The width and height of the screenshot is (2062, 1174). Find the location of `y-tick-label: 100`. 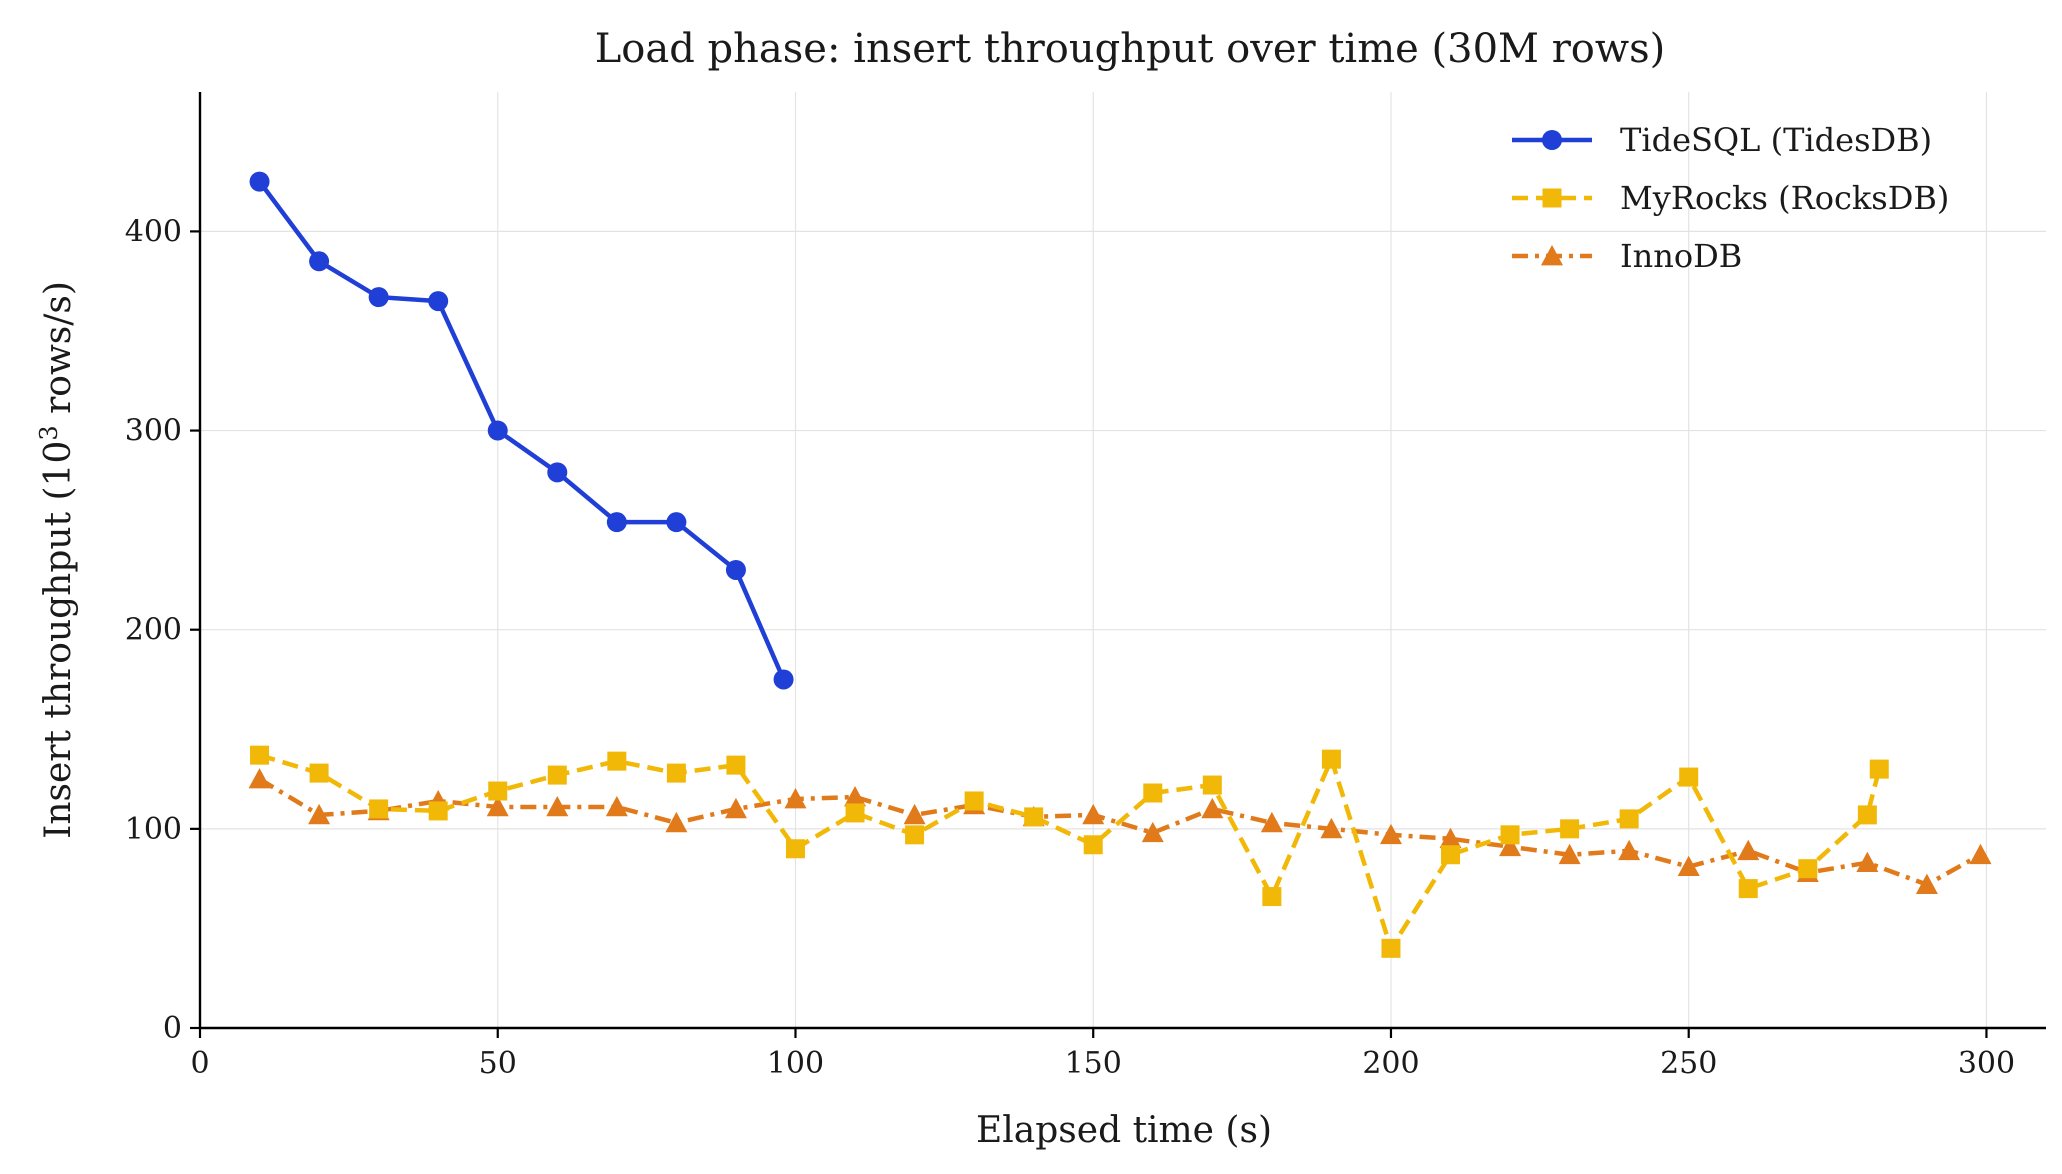

y-tick-label: 100 is located at coordinates (153, 829).